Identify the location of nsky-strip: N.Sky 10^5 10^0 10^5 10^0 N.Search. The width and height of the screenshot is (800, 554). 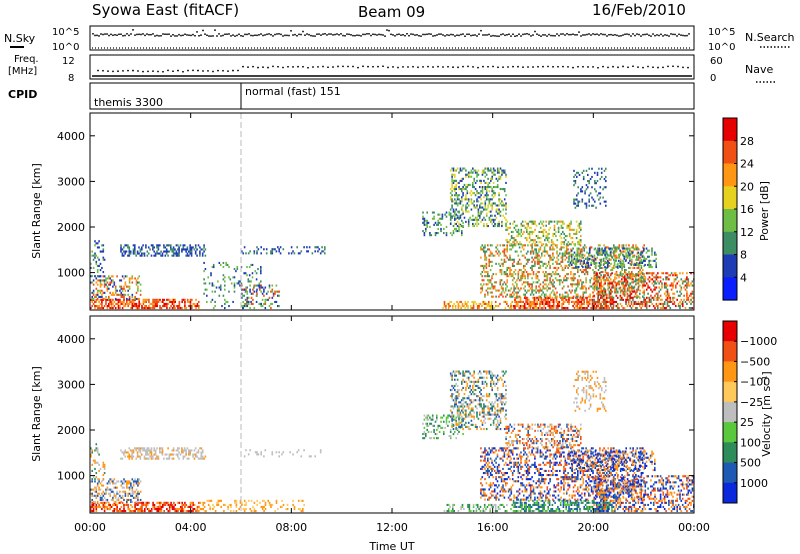
(399, 39).